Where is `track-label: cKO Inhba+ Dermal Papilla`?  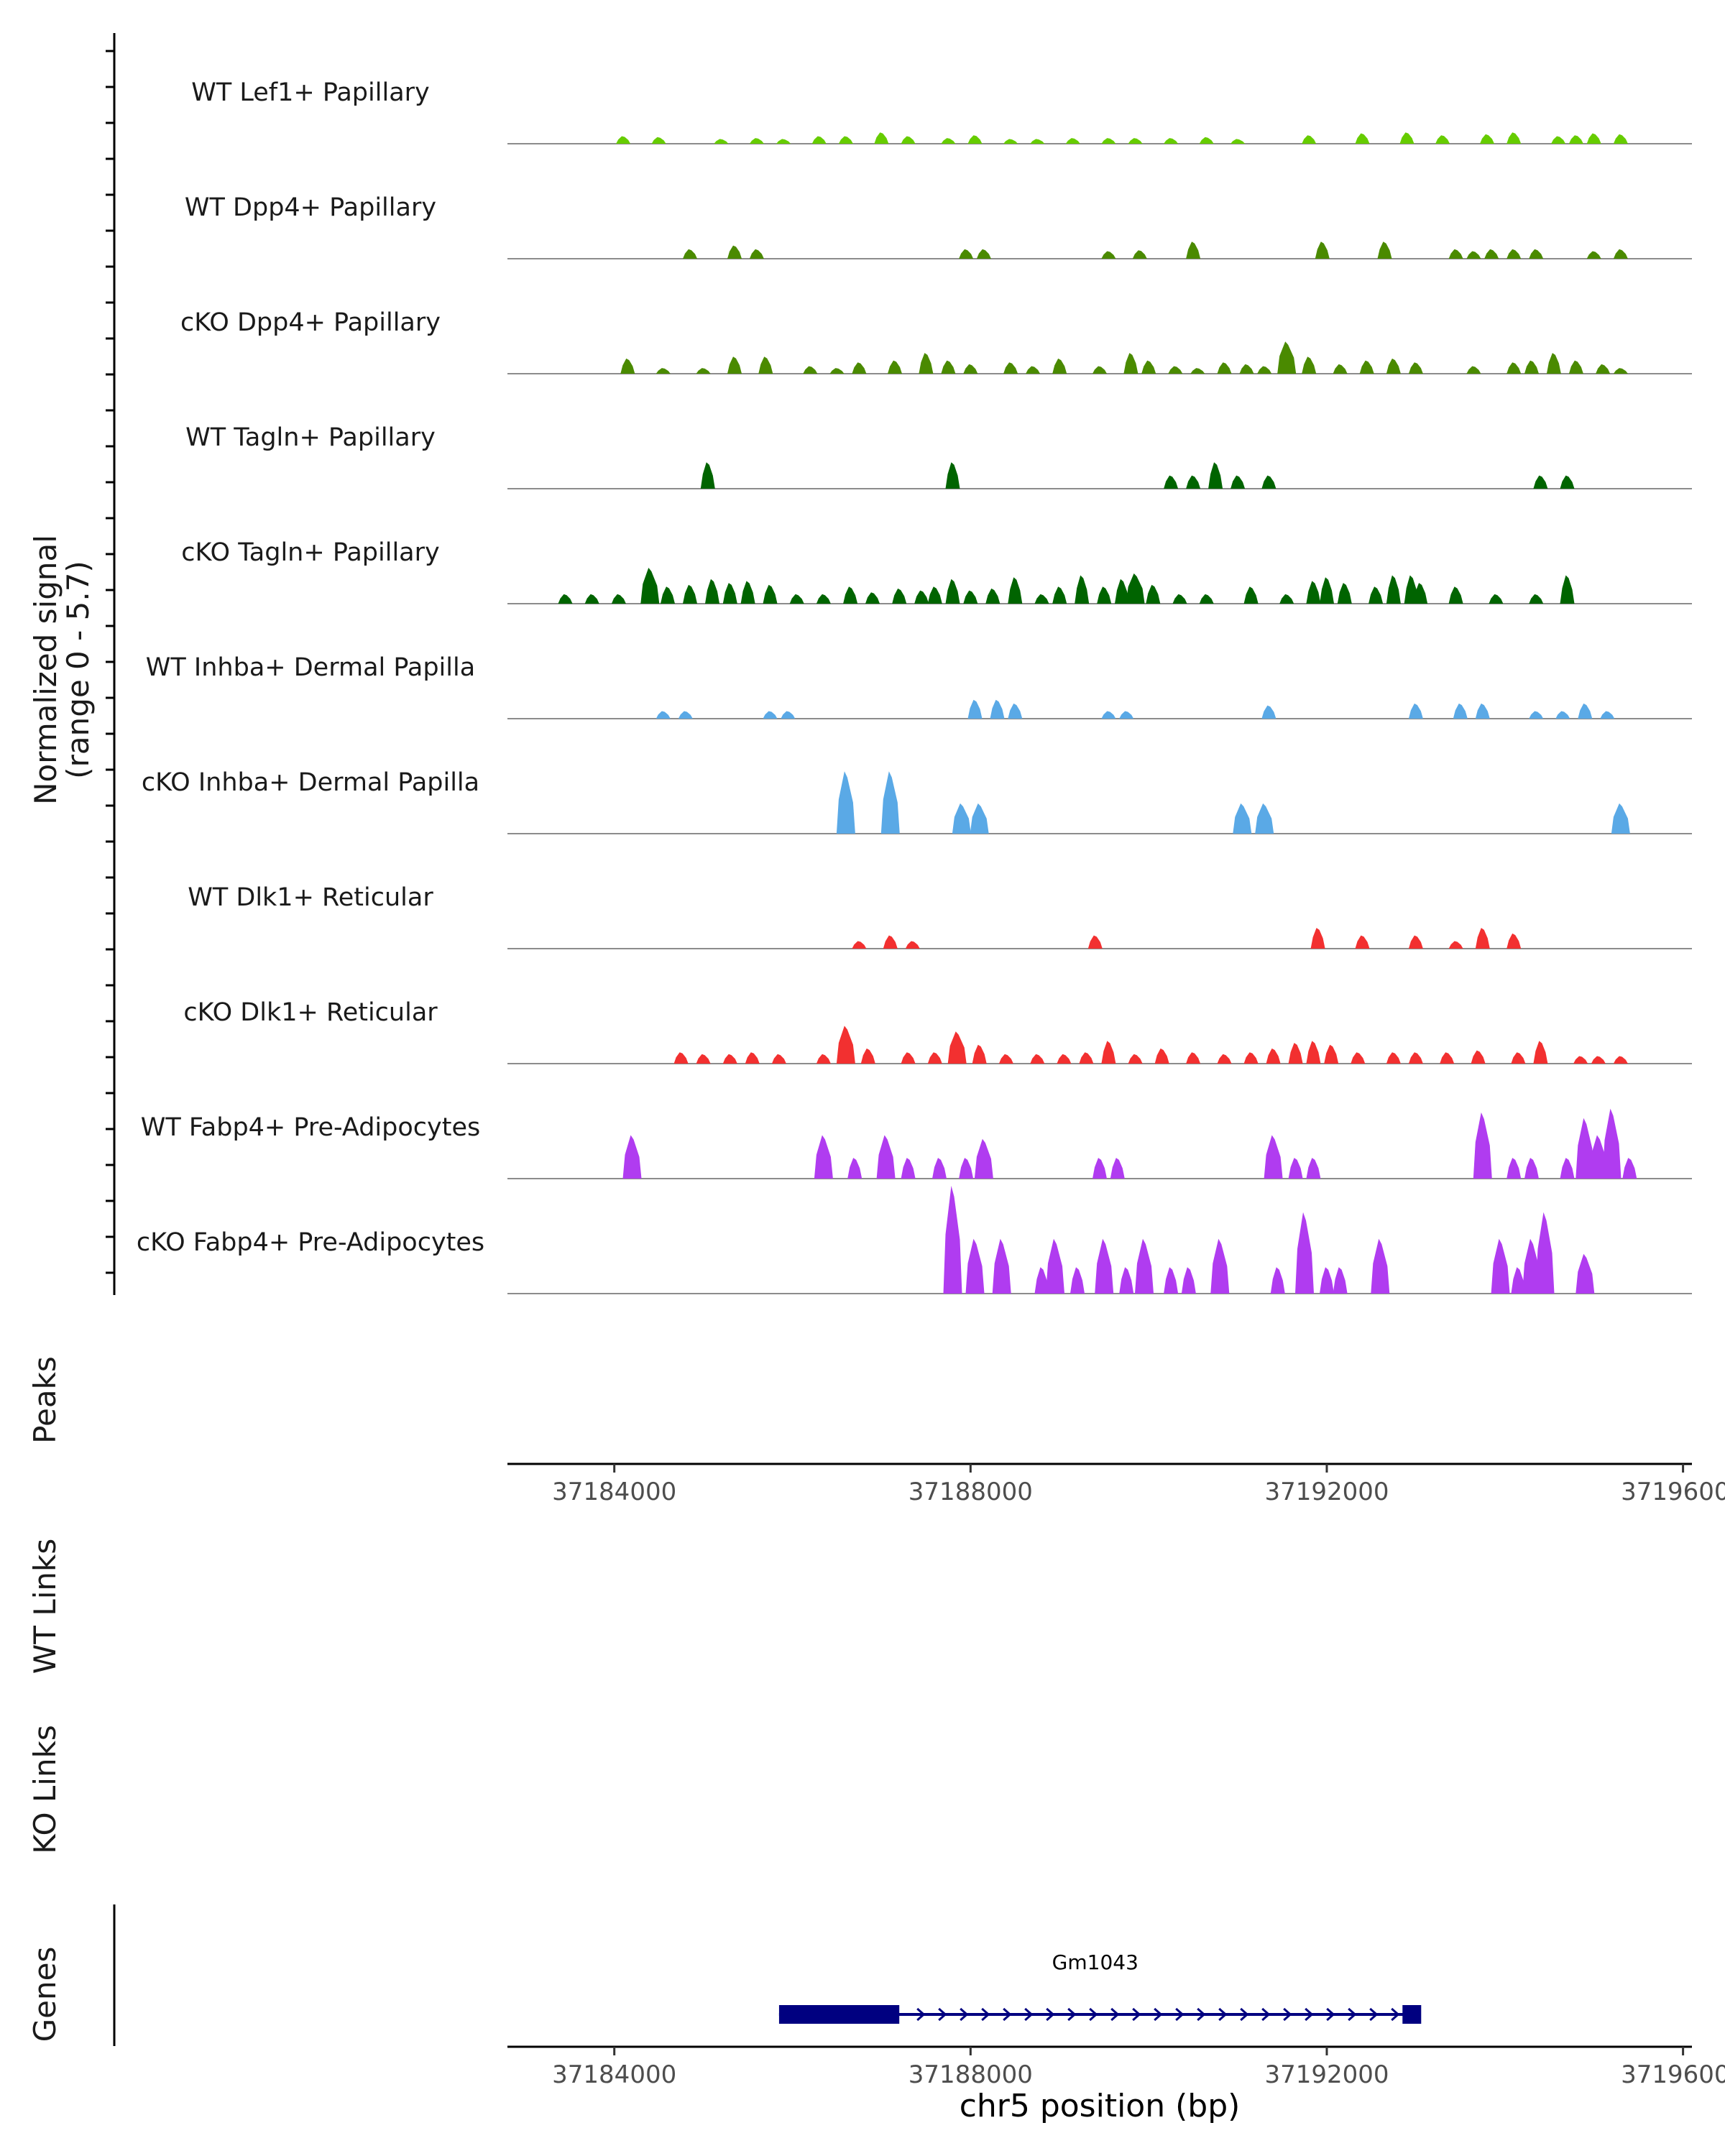 track-label: cKO Inhba+ Dermal Papilla is located at coordinates (310, 782).